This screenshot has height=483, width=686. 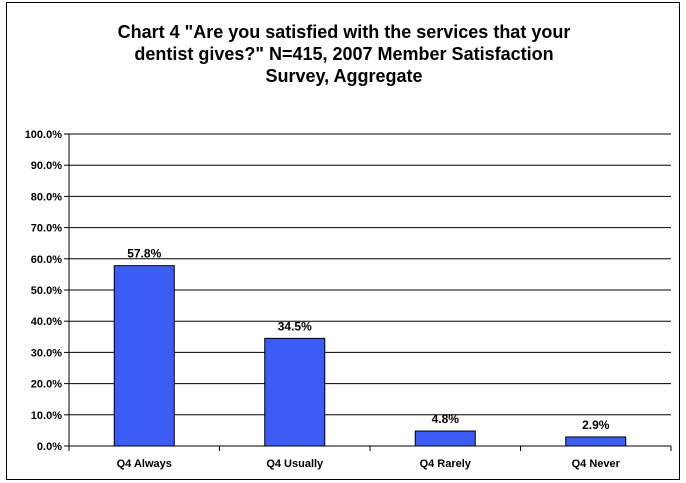 What do you see at coordinates (46, 416) in the screenshot?
I see `y-tick-label: 10.0%` at bounding box center [46, 416].